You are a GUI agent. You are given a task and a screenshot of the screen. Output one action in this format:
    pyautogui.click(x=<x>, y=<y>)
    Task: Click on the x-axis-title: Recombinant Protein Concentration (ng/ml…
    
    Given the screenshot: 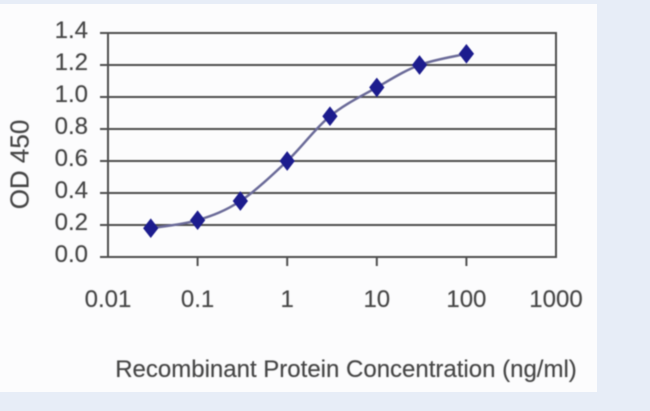 What is the action you would take?
    pyautogui.click(x=346, y=369)
    